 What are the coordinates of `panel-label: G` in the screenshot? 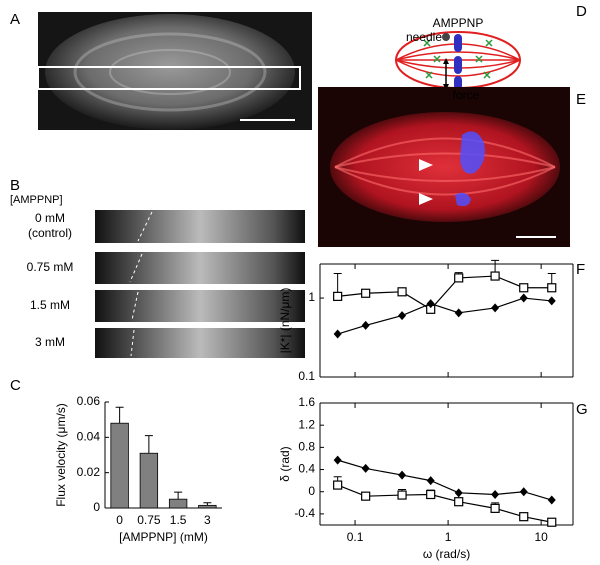 It's located at (582, 409).